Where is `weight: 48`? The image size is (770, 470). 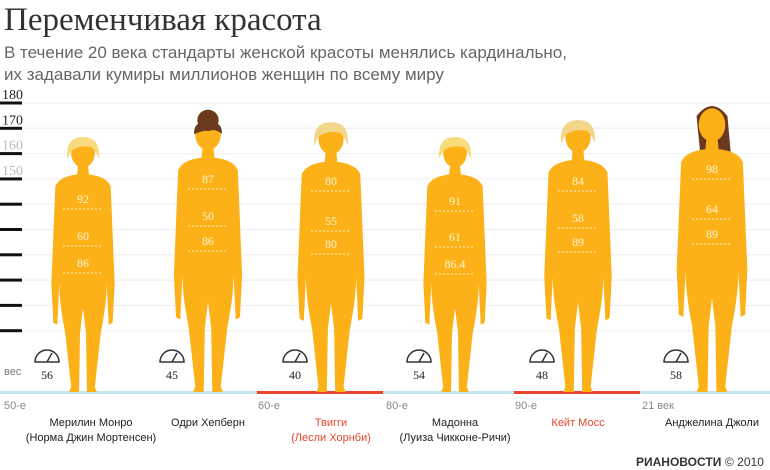 weight: 48 is located at coordinates (542, 375).